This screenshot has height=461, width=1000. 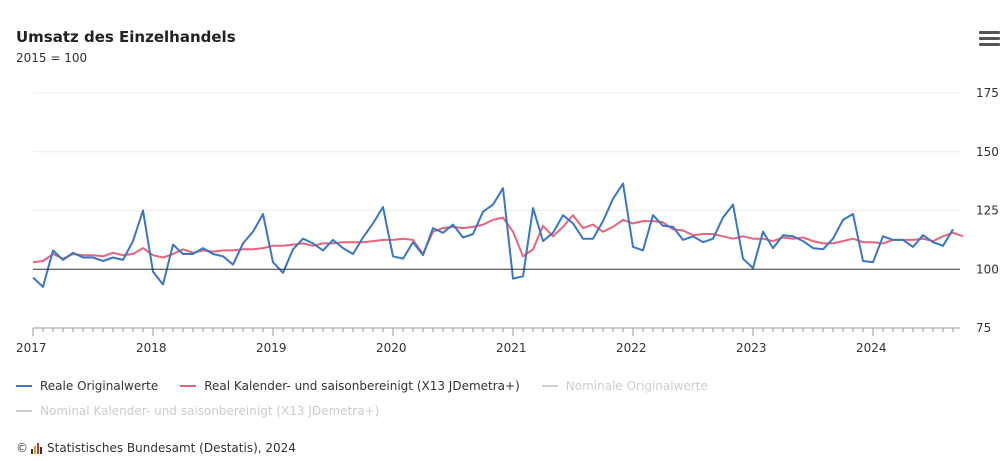 I want to click on copyright-symbol: ©, so click(x=22, y=448).